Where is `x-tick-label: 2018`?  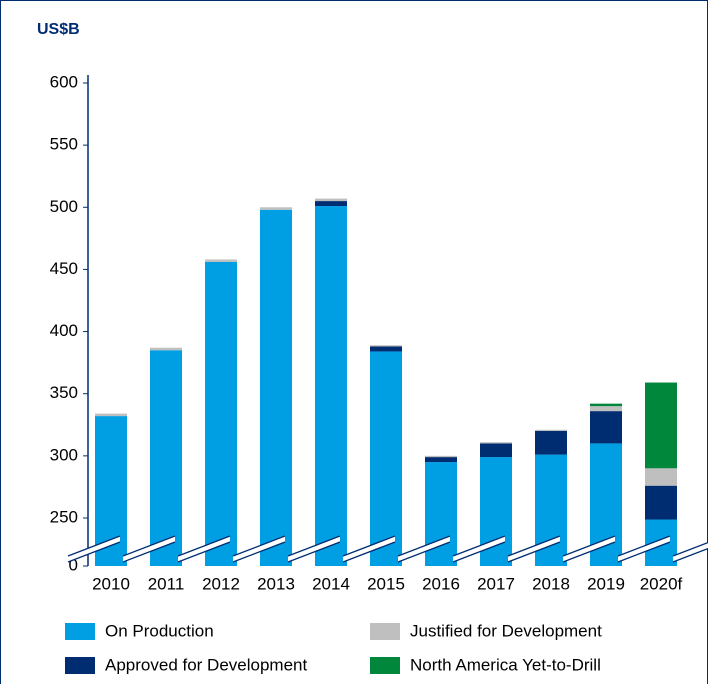
x-tick-label: 2018 is located at coordinates (551, 583).